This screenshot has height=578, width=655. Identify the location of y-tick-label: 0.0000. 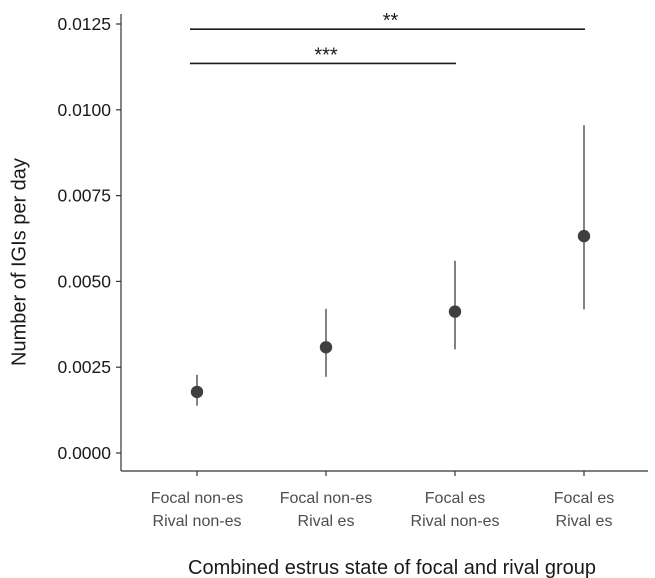
(84, 453).